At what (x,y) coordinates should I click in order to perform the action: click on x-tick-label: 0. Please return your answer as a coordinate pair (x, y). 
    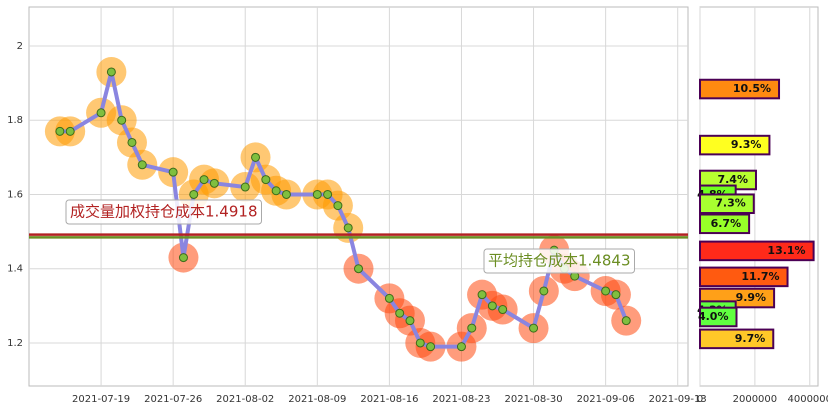
    Looking at the image, I should click on (700, 399).